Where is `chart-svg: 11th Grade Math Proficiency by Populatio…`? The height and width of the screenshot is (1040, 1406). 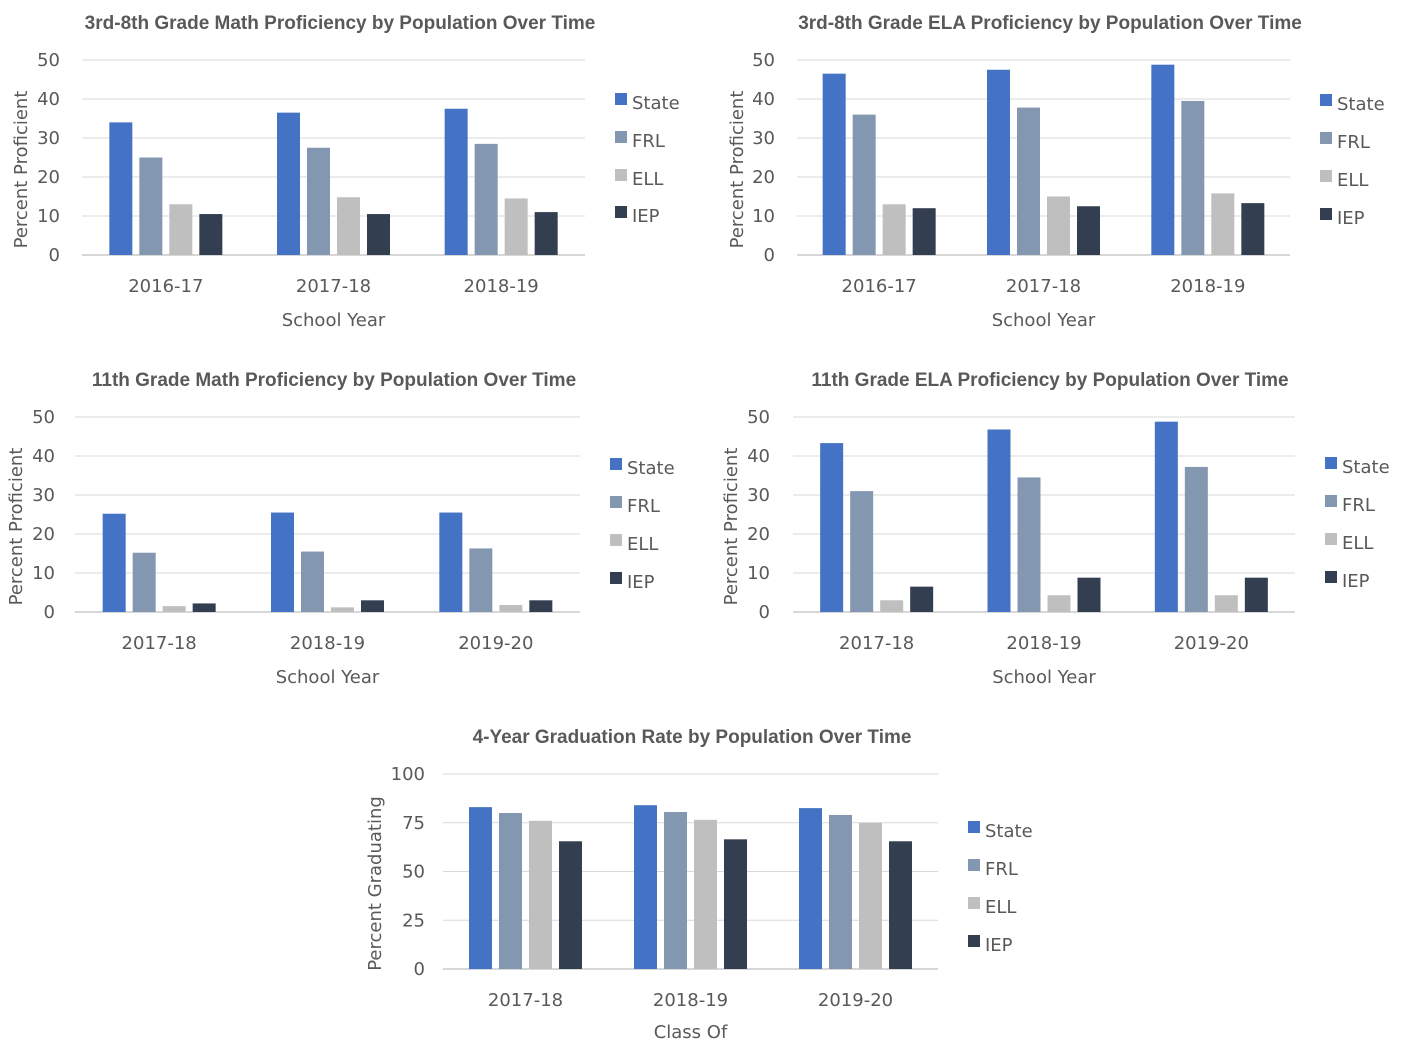
chart-svg: 11th Grade Math Proficiency by Populatio… is located at coordinates (340, 529).